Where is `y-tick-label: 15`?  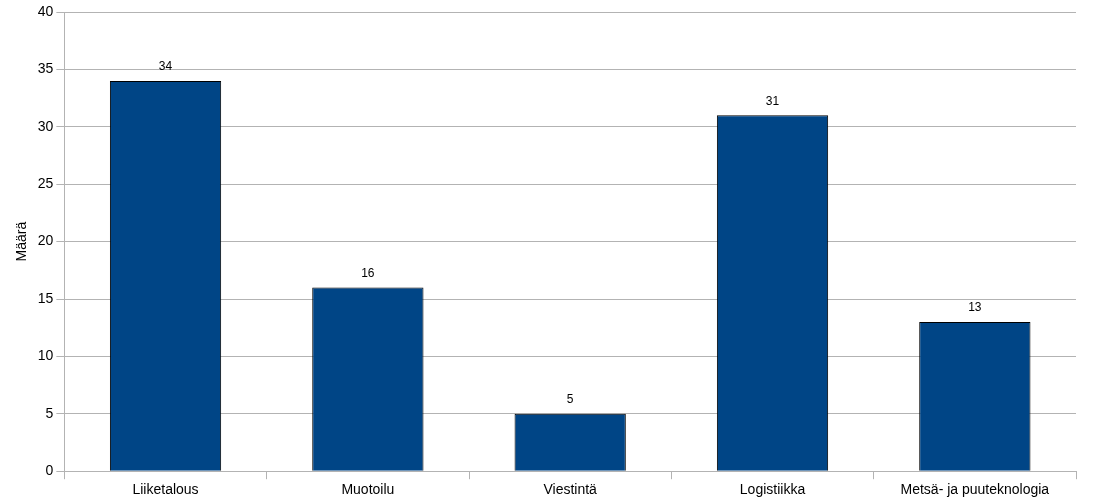 y-tick-label: 15 is located at coordinates (45, 297).